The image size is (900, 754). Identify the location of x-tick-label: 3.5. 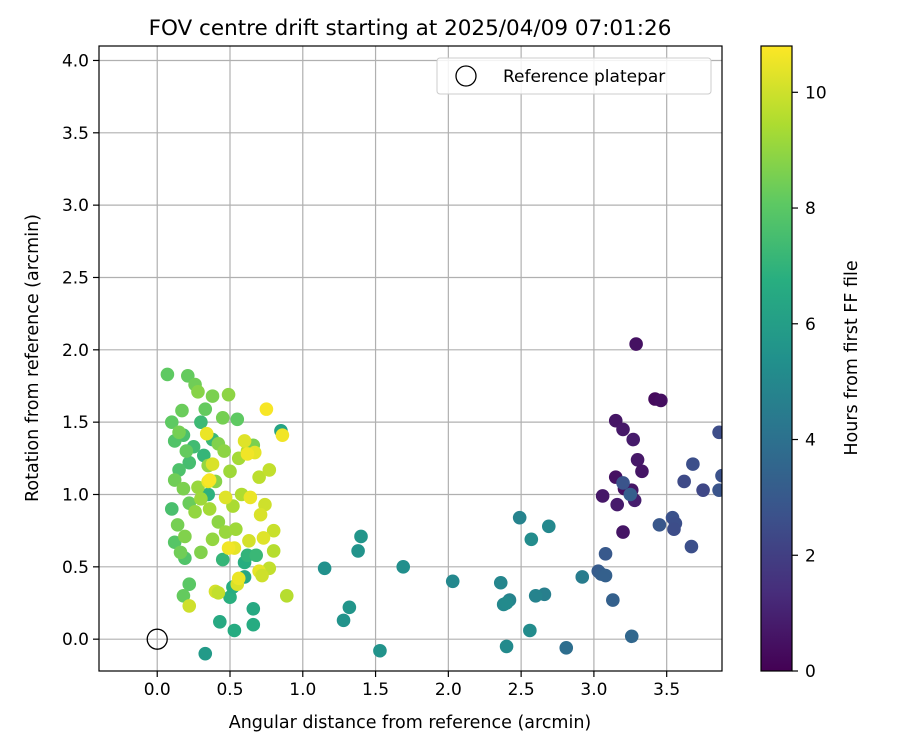
(666, 690).